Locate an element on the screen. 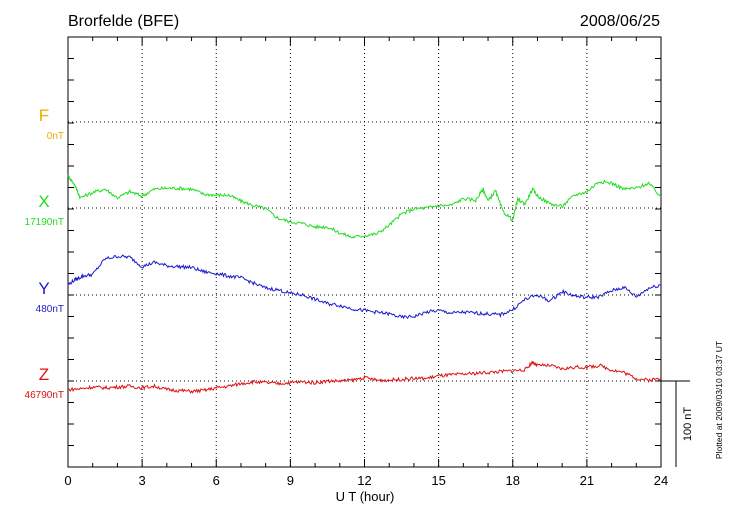 This screenshot has width=730, height=520. scale-bar-label: 100 nT is located at coordinates (688, 424).